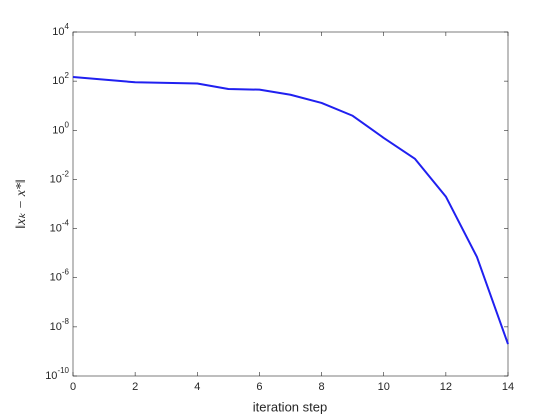  Describe the element at coordinates (259, 387) in the screenshot. I see `x-tick-label: 6` at that location.